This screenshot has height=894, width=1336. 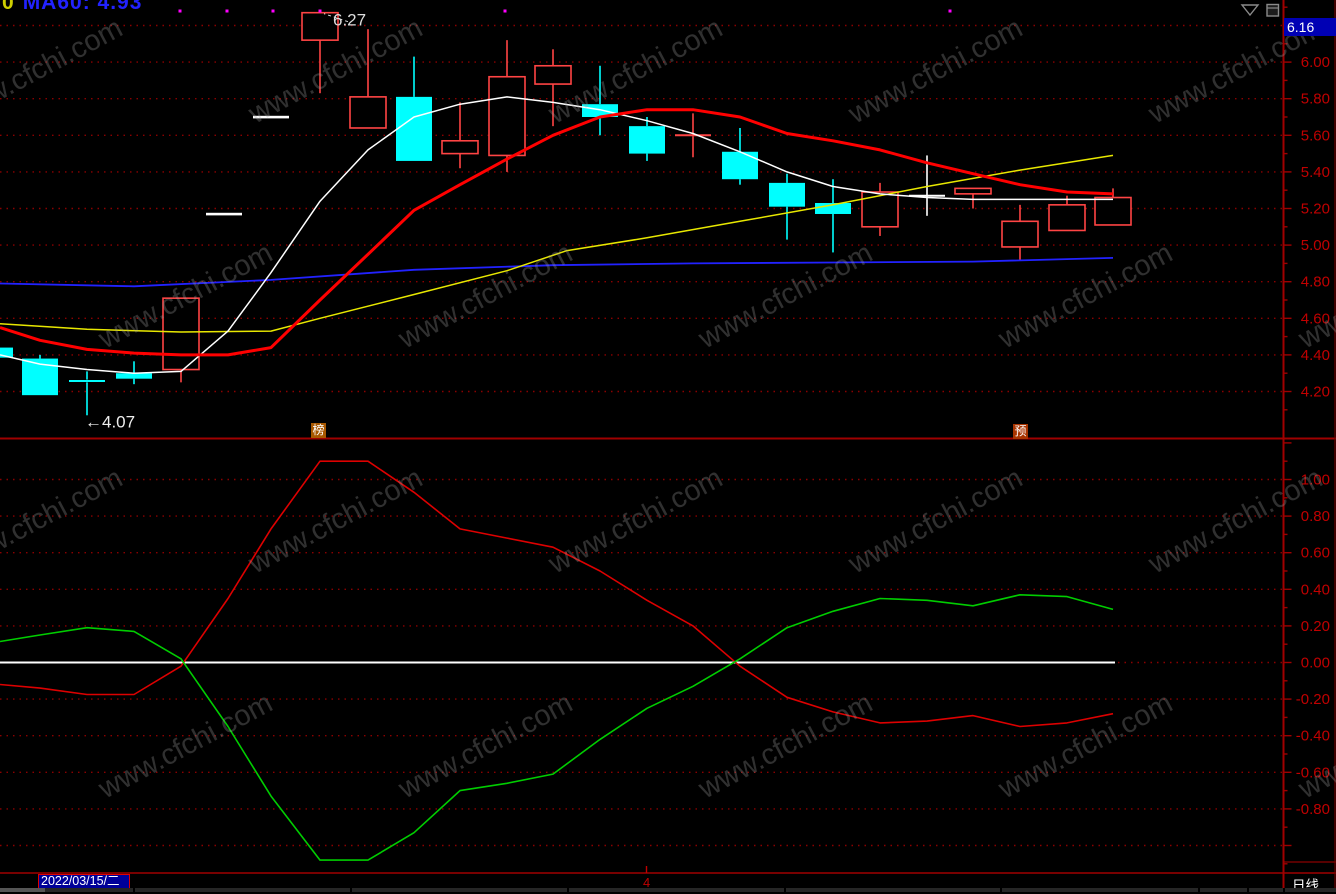 I want to click on toolbar-icons, so click(x=1262, y=9).